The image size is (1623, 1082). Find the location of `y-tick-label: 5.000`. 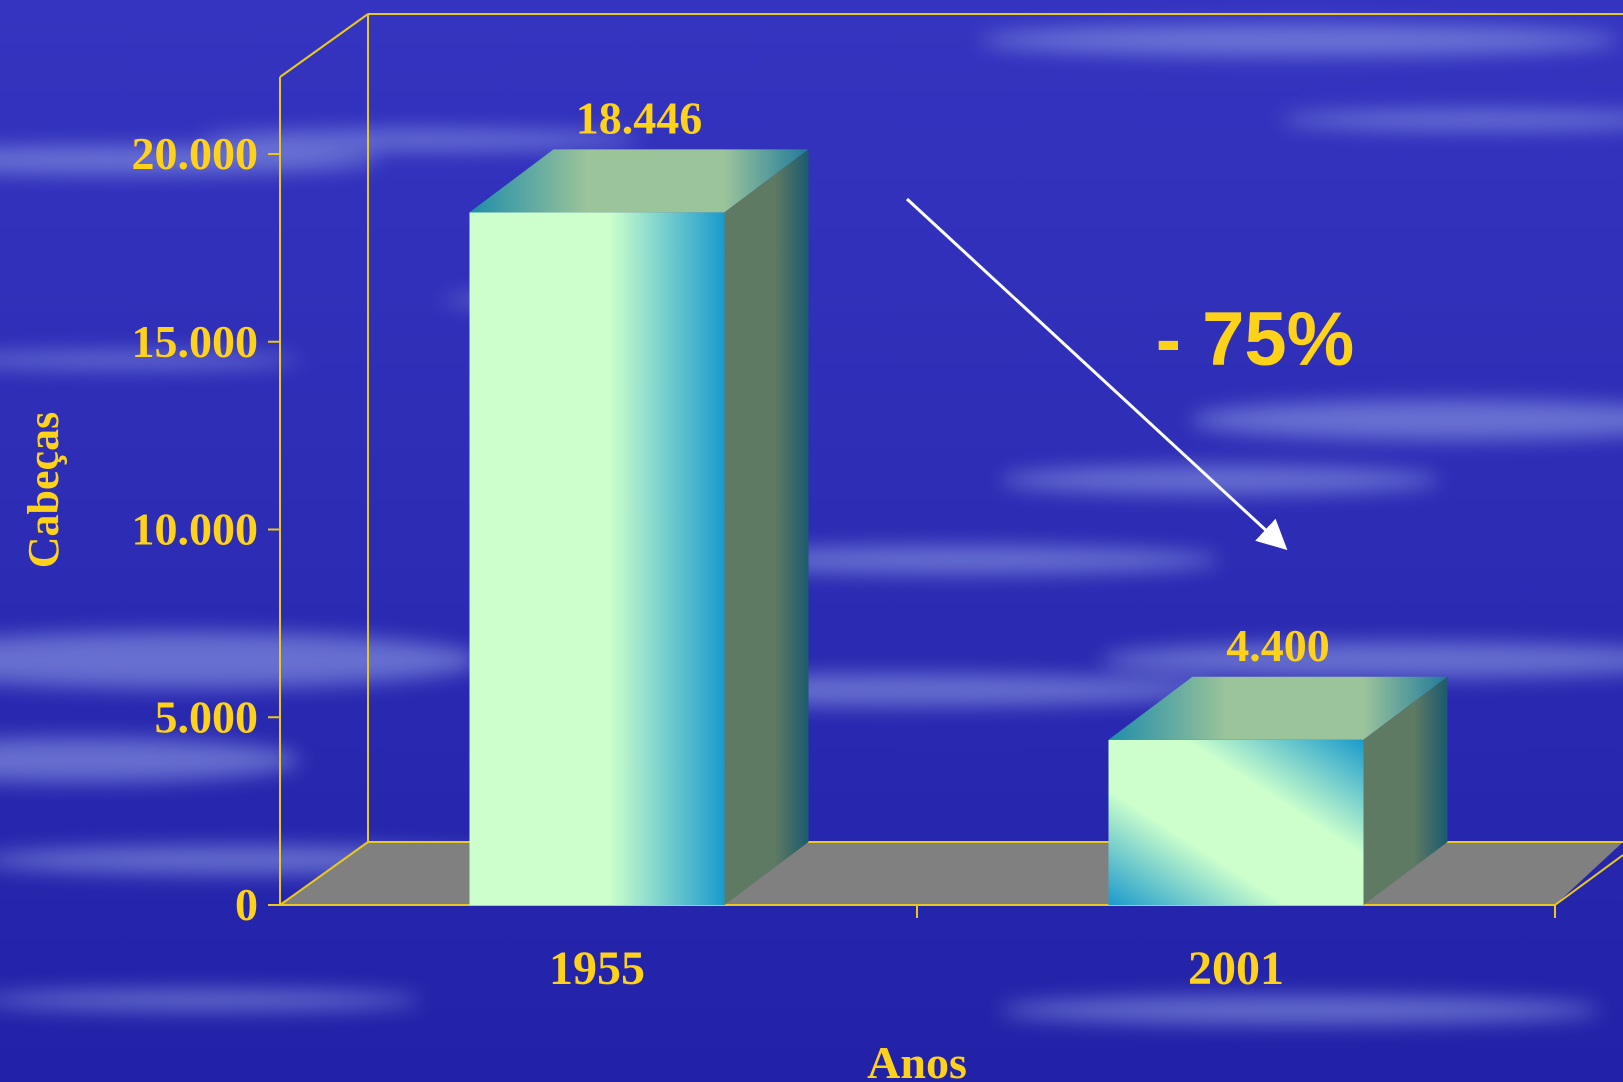

y-tick-label: 5.000 is located at coordinates (207, 716).